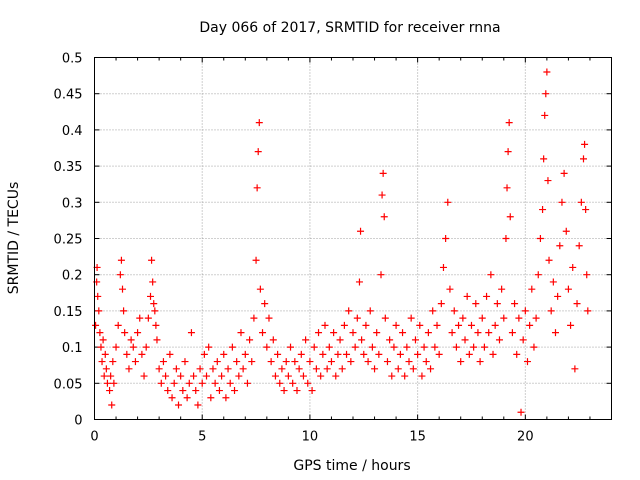 The height and width of the screenshot is (480, 640). Describe the element at coordinates (72, 203) in the screenshot. I see `y-tick-label: 0.3` at that location.